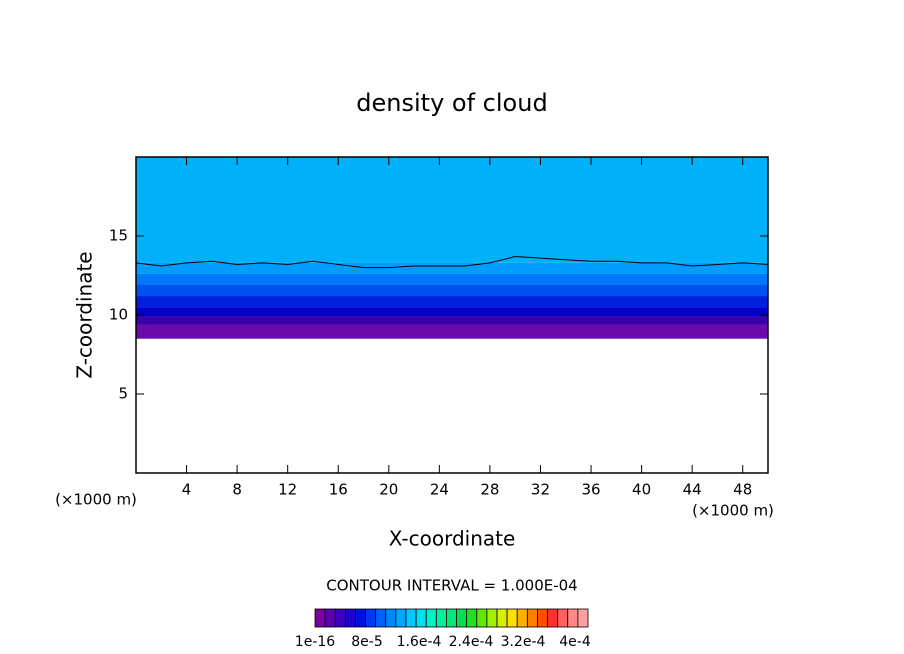  What do you see at coordinates (187, 490) in the screenshot?
I see `x-tick-label: 4` at bounding box center [187, 490].